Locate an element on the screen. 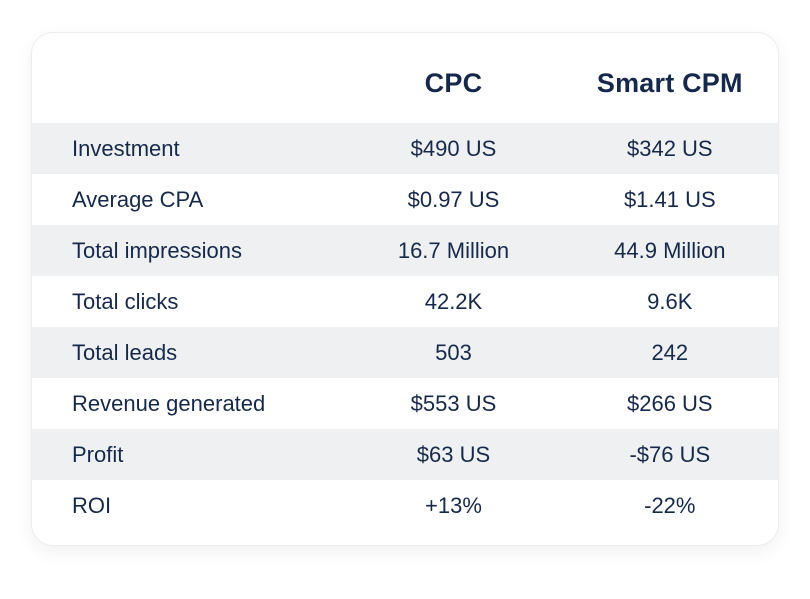  cpm-value: 9.6K is located at coordinates (670, 301).